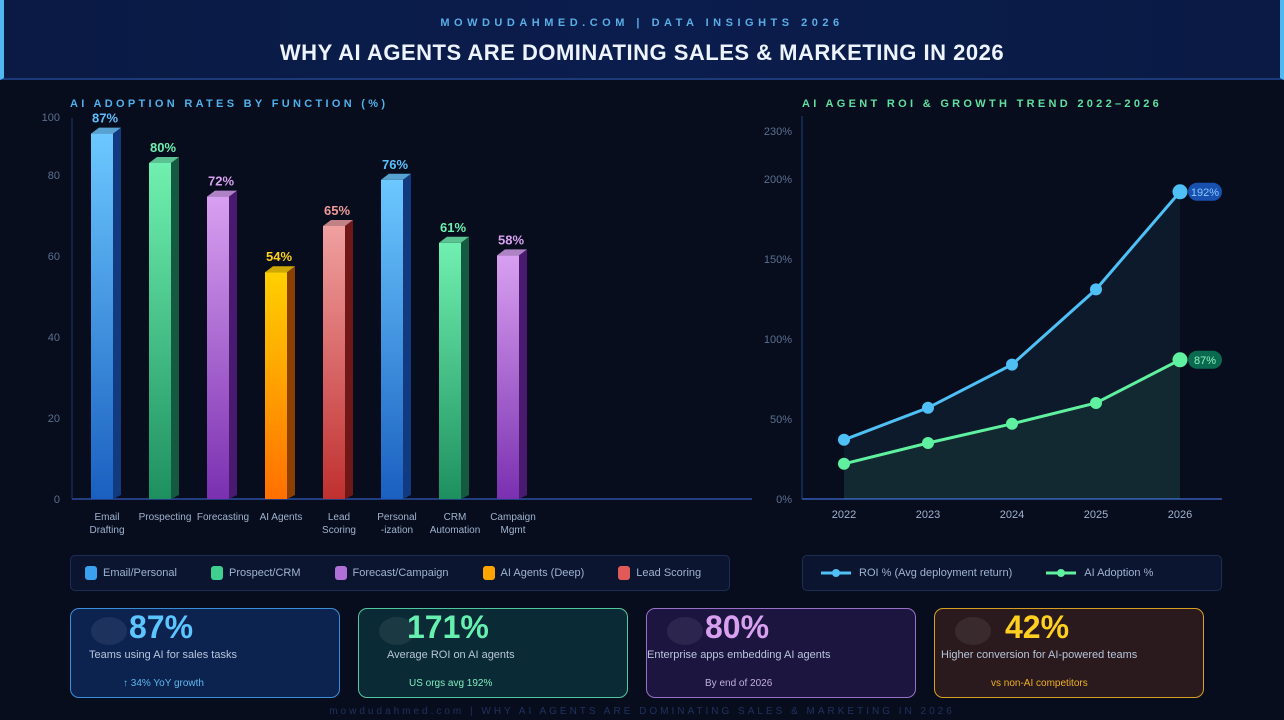  I want to click on legend-label: Forecast/Campaign, so click(400, 573).